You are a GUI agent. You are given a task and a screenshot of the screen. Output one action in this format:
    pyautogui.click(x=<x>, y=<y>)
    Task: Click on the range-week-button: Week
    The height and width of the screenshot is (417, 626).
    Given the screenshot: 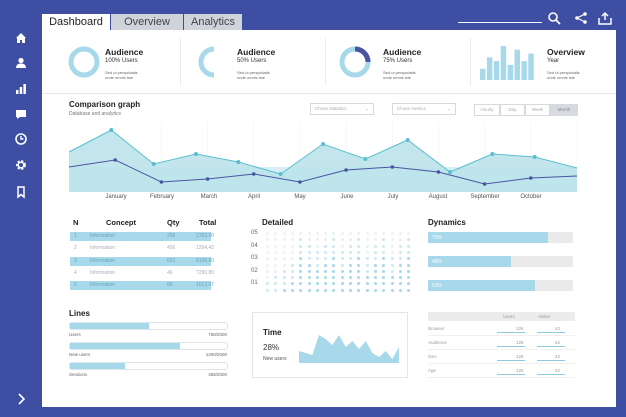 What is the action you would take?
    pyautogui.click(x=537, y=110)
    